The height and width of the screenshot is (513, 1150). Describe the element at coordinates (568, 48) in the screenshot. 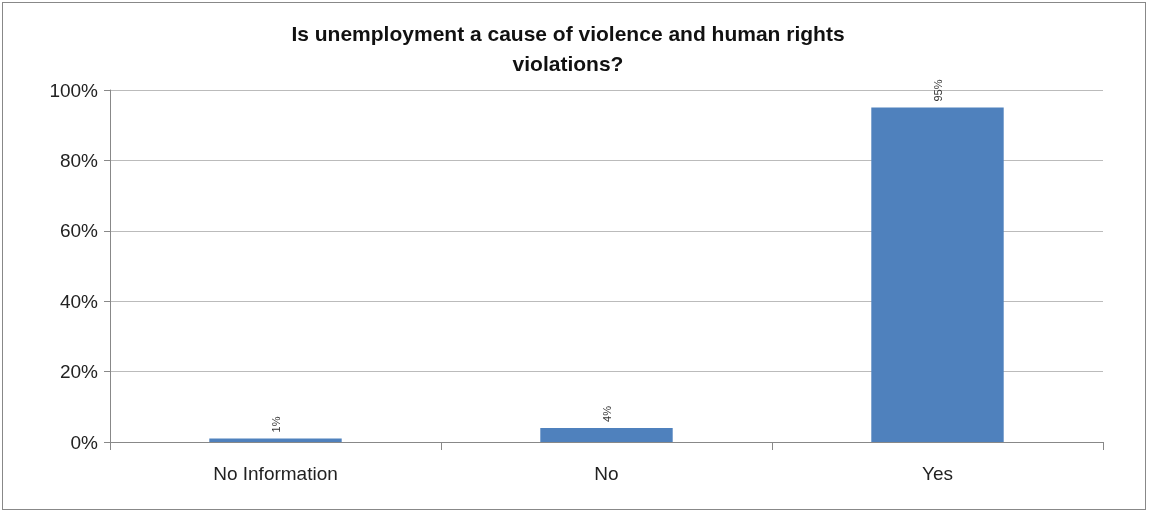

I see `chart-title: Is unemployment a cause of violence and human rights violations?` at that location.